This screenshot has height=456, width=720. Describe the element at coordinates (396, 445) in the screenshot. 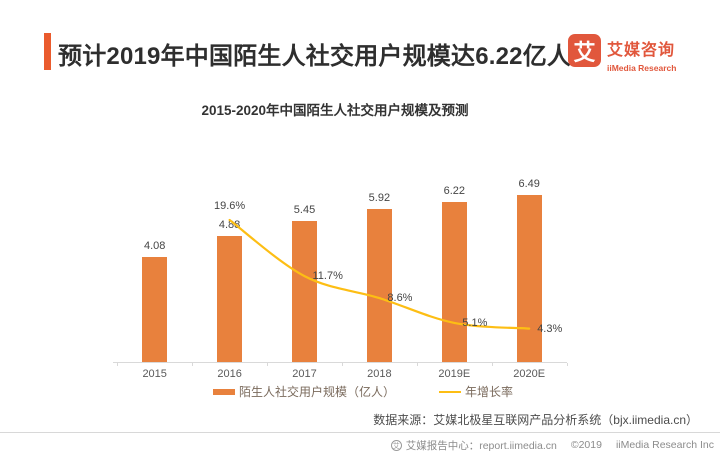

I see `iimedia-badge-icon: 艾` at that location.